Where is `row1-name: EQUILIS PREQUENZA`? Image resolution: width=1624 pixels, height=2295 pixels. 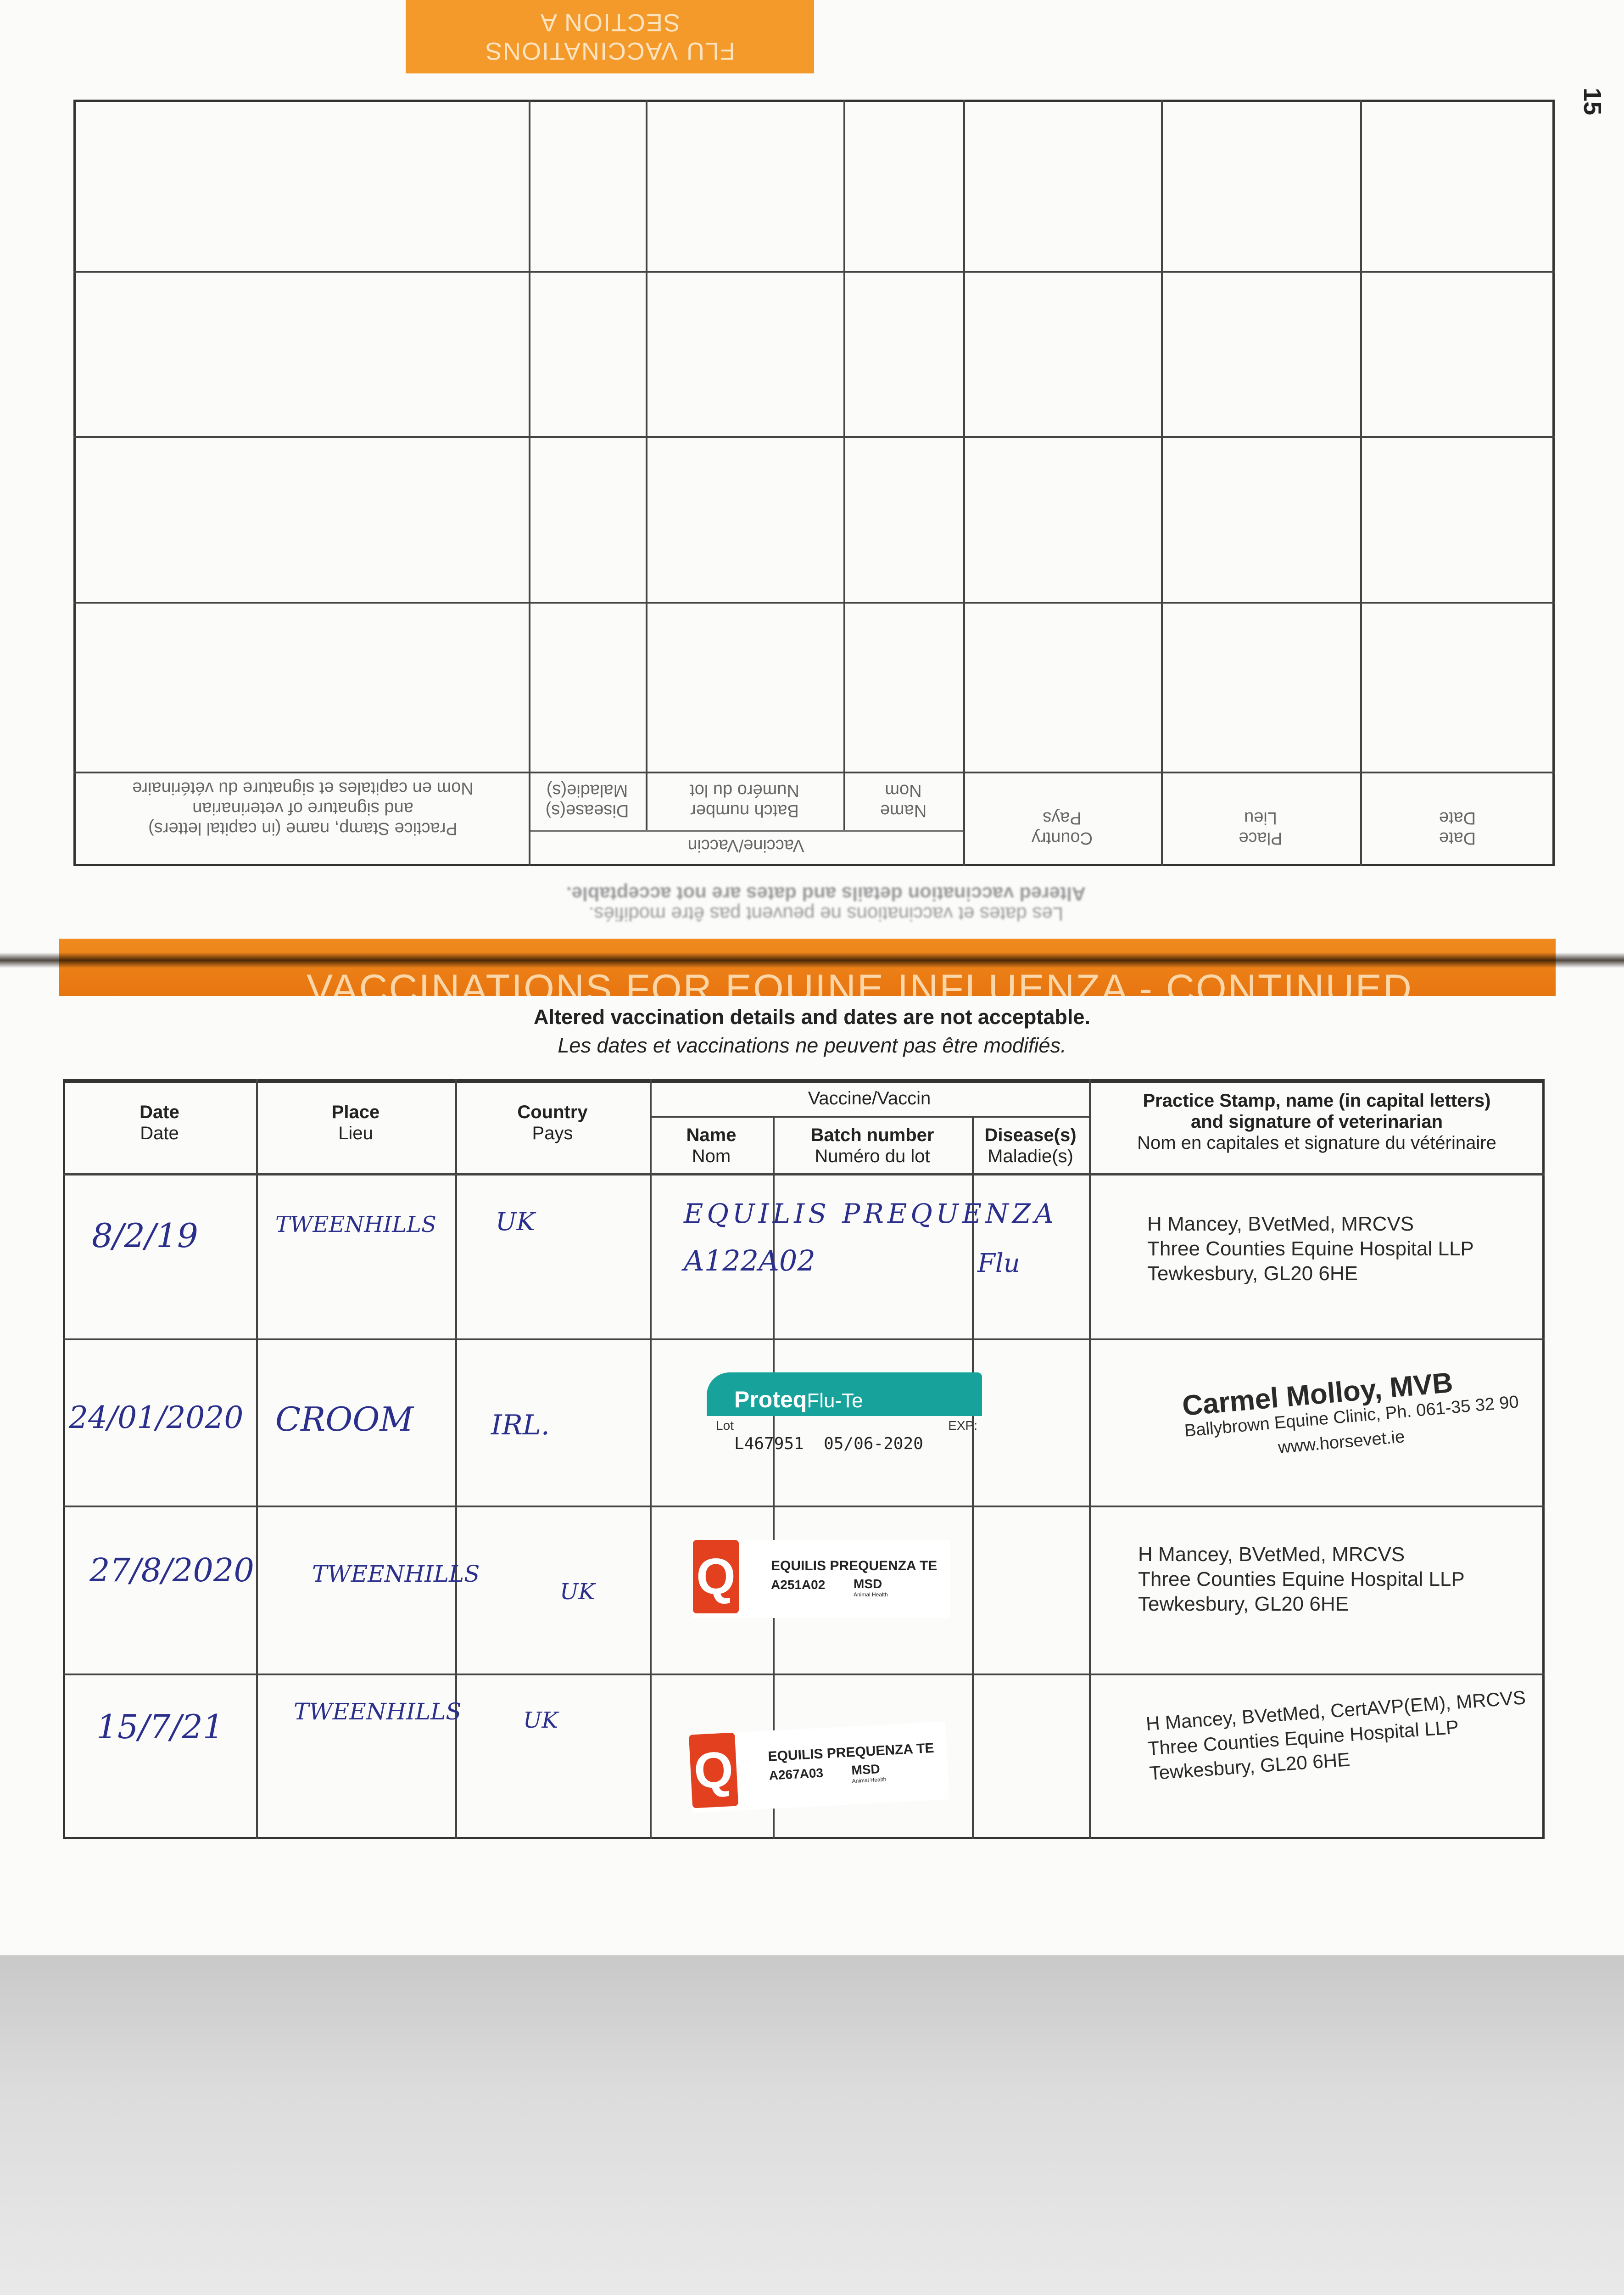
row1-name: EQUILIS PREQUENZA is located at coordinates (871, 1213).